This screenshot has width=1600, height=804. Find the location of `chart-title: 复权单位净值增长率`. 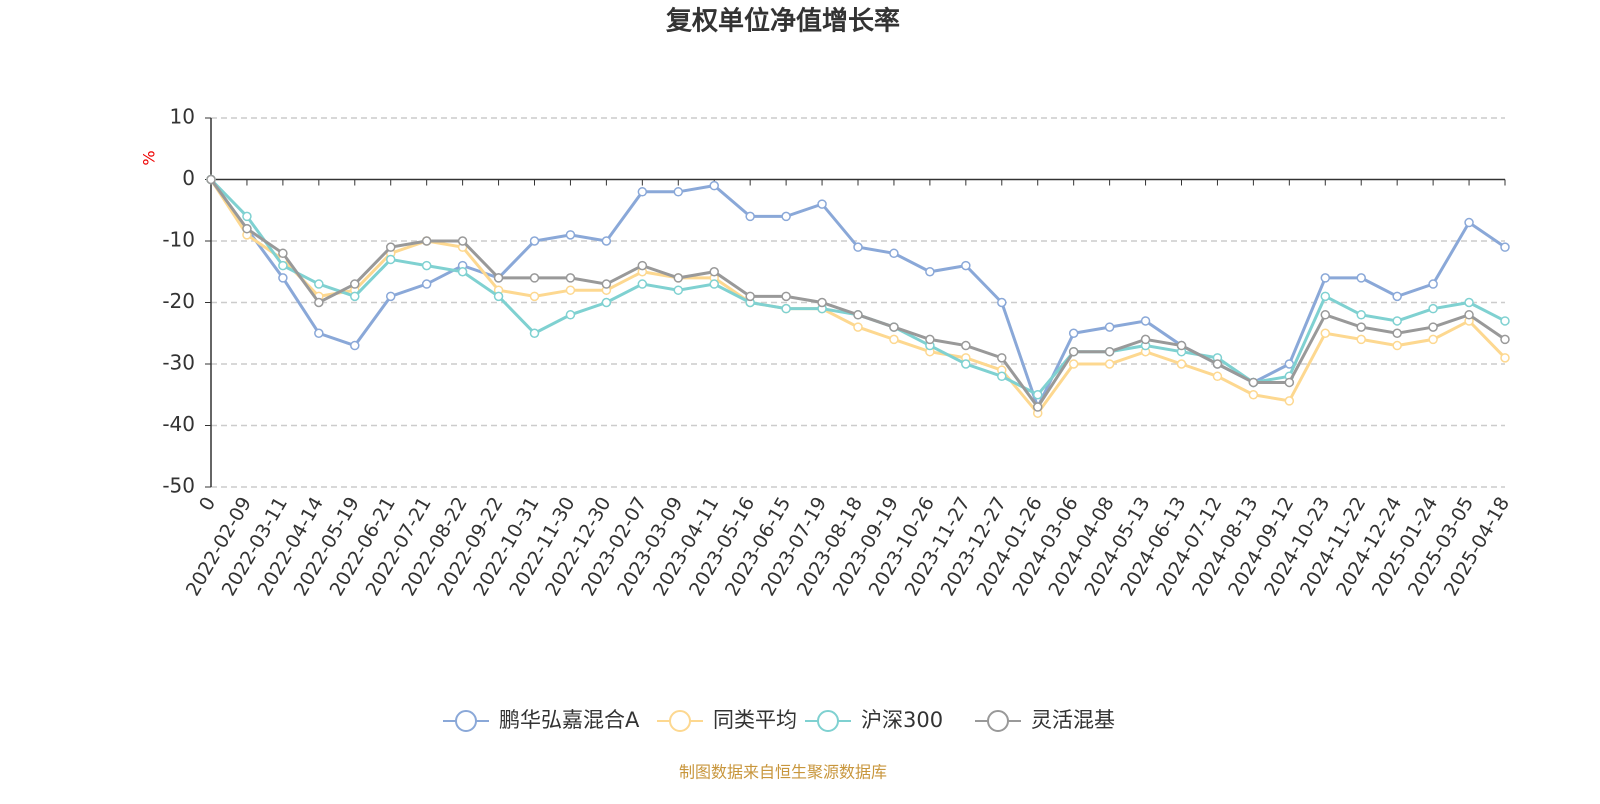

chart-title: 复权单位净值增长率 is located at coordinates (783, 21).